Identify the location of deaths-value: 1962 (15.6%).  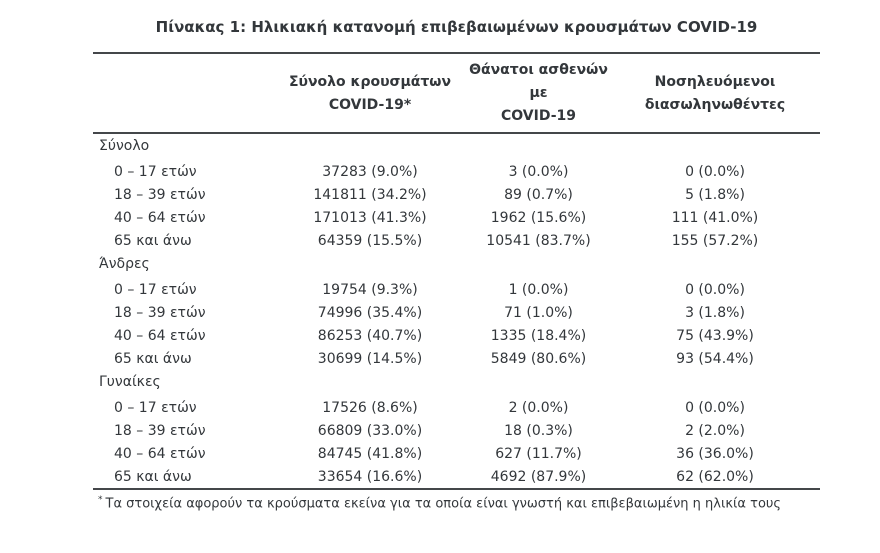
(538, 217).